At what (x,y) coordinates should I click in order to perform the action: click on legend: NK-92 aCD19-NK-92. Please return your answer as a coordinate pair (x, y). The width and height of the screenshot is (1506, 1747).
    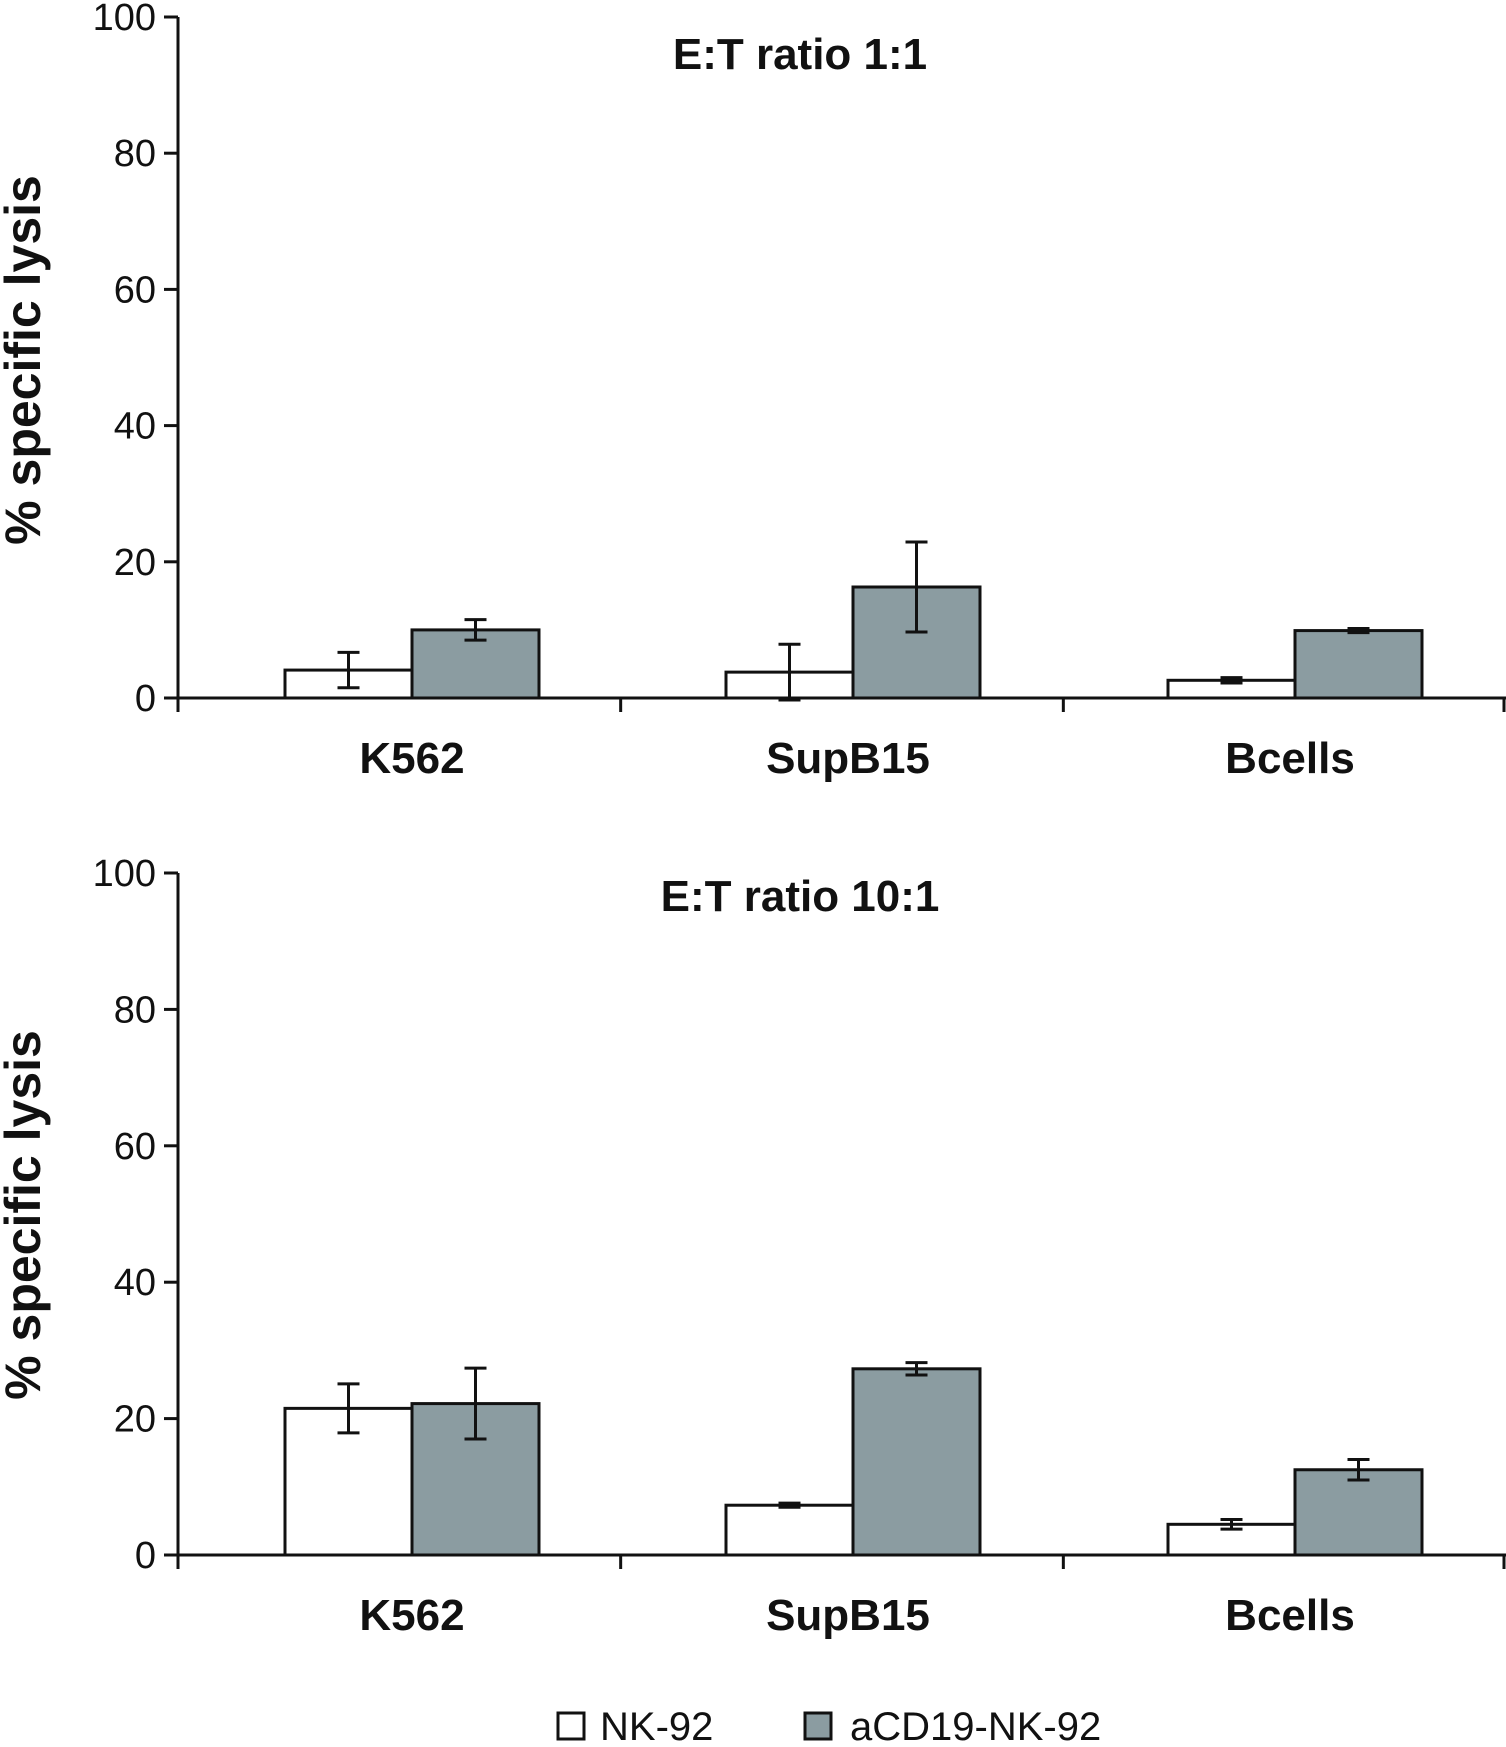
    Looking at the image, I should click on (828, 1726).